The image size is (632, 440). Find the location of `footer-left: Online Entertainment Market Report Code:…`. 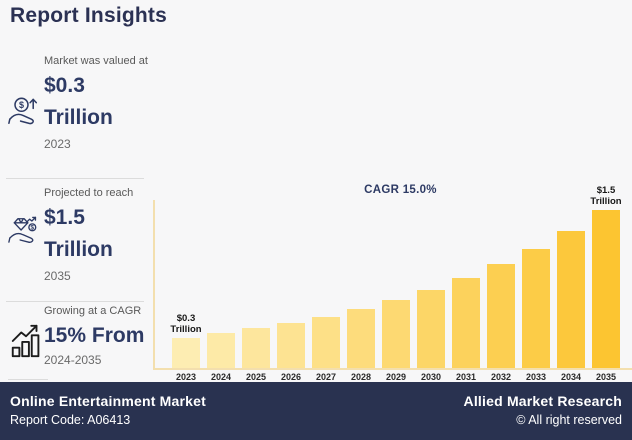

footer-left: Online Entertainment Market Report Code:… is located at coordinates (108, 410).